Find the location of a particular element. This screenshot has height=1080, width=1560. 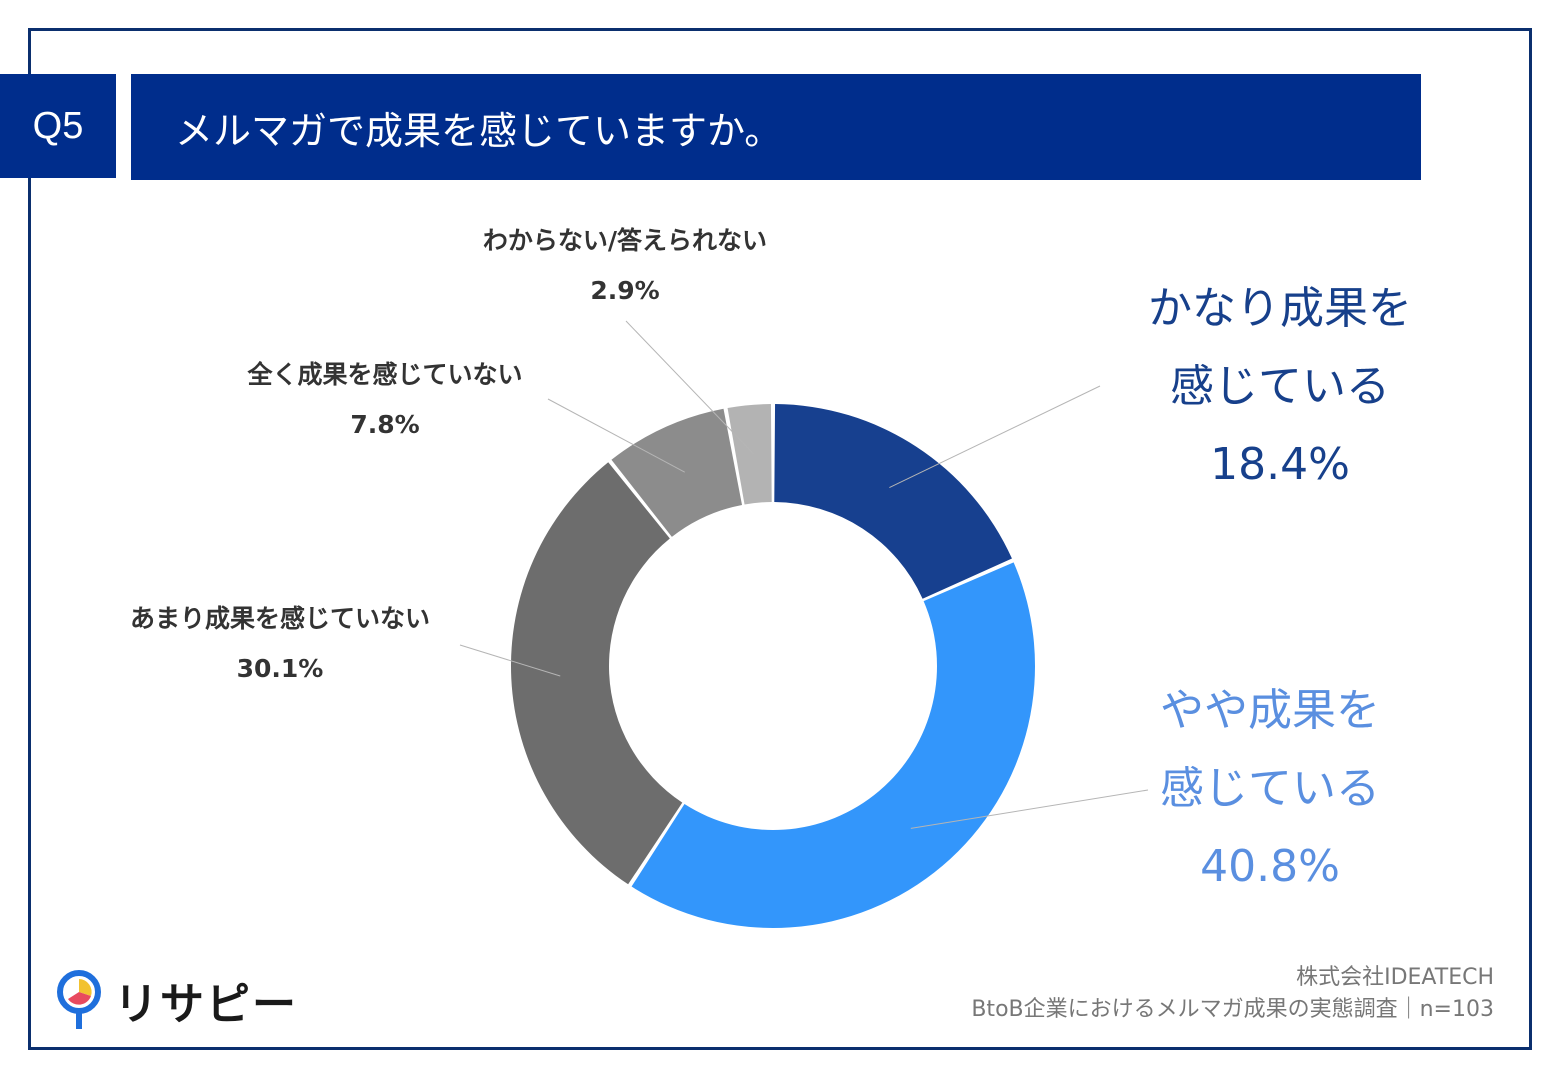

label-kanari: かなり成果を 感じている 18.4% is located at coordinates (1280, 387).